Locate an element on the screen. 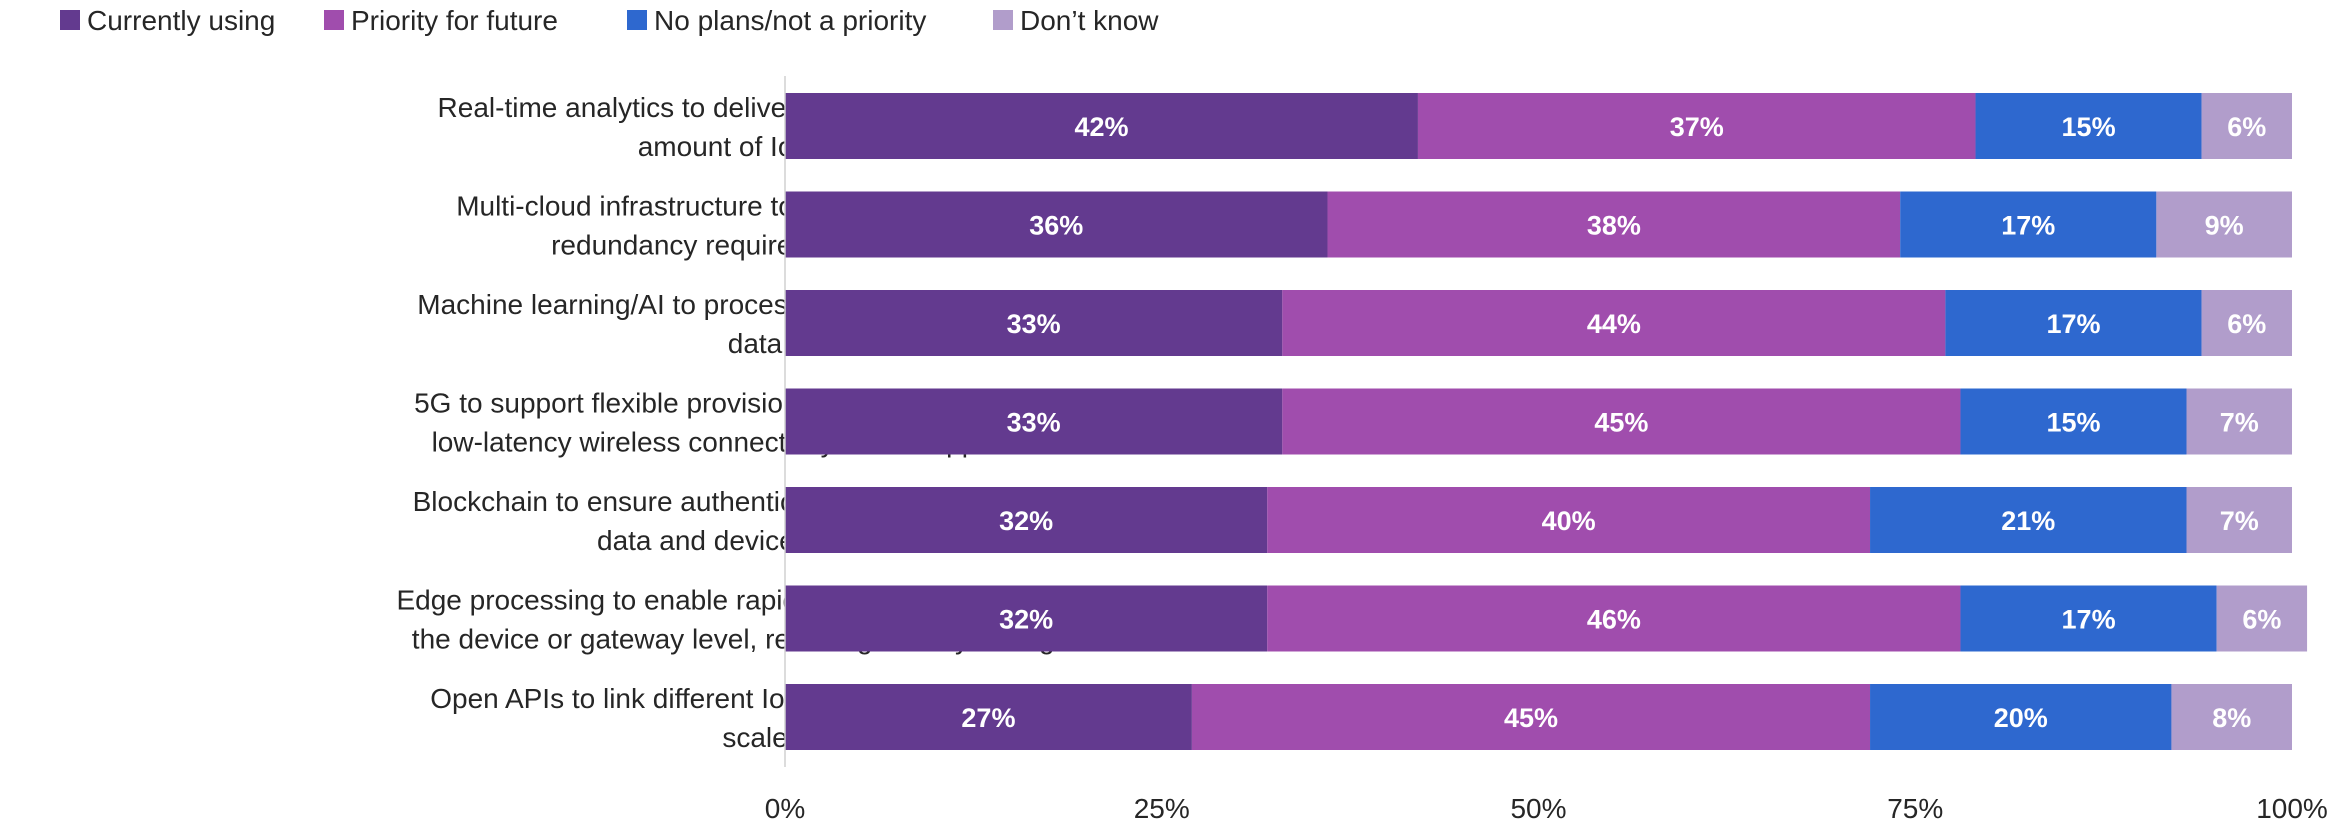 The width and height of the screenshot is (2343, 820). data-label: 8% is located at coordinates (2231, 718).